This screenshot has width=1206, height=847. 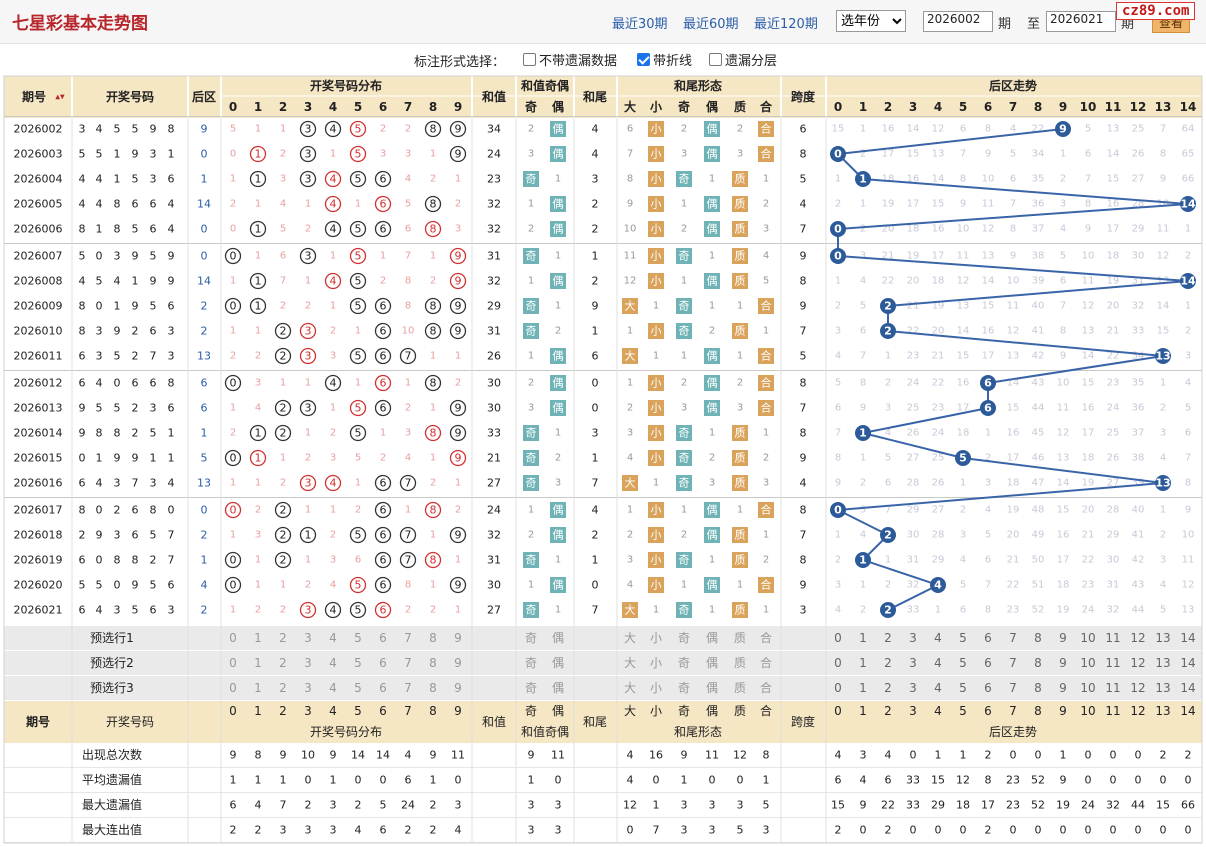 I want to click on draw-number: 9, so click(x=117, y=458).